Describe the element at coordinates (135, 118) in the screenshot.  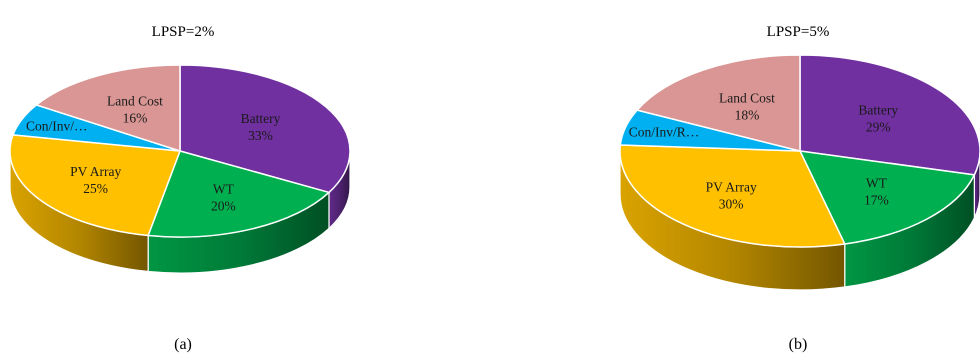
I see `slice-value-land-cost: 16%` at that location.